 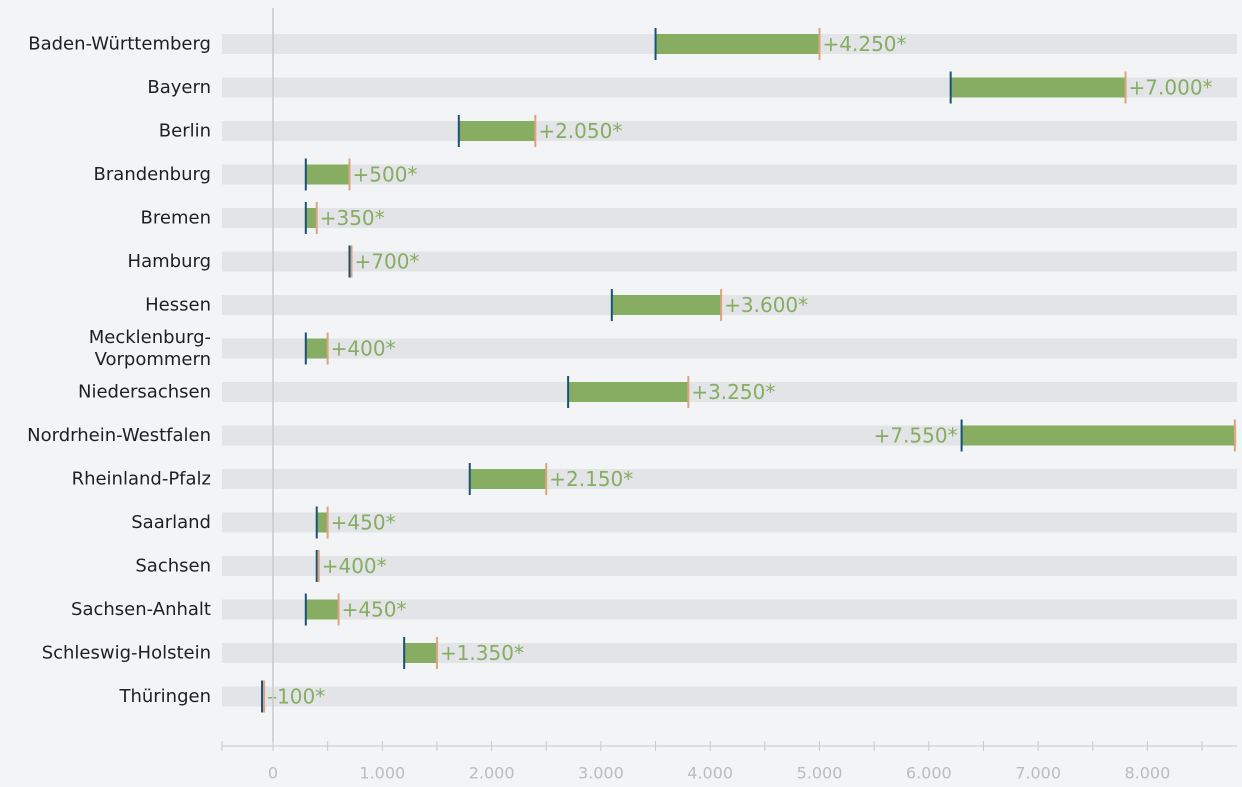 What do you see at coordinates (178, 305) in the screenshot?
I see `category-label: Hessen` at bounding box center [178, 305].